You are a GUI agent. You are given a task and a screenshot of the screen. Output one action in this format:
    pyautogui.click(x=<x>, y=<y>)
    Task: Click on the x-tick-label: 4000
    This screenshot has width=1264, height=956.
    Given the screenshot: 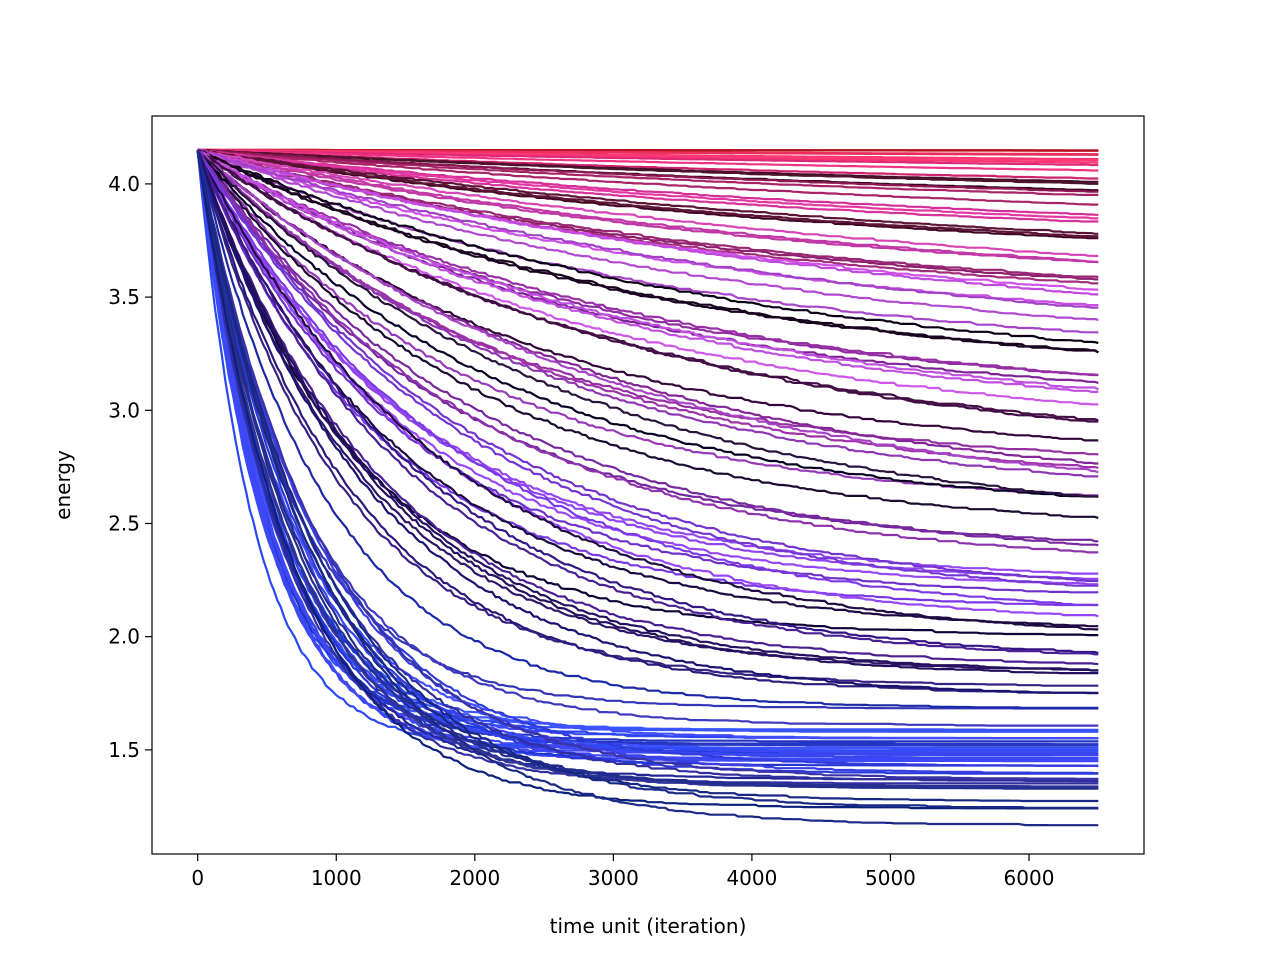 What is the action you would take?
    pyautogui.click(x=751, y=878)
    